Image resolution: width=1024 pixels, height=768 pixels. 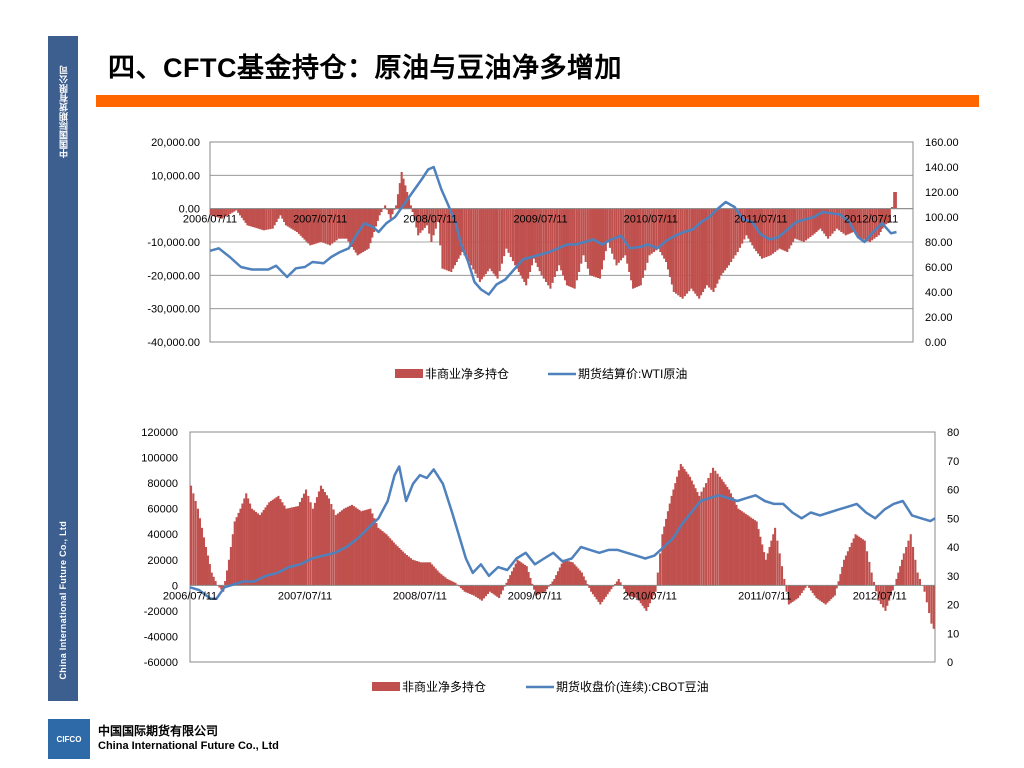 I want to click on right-axis-tick-label: 20.00, so click(x=939, y=318).